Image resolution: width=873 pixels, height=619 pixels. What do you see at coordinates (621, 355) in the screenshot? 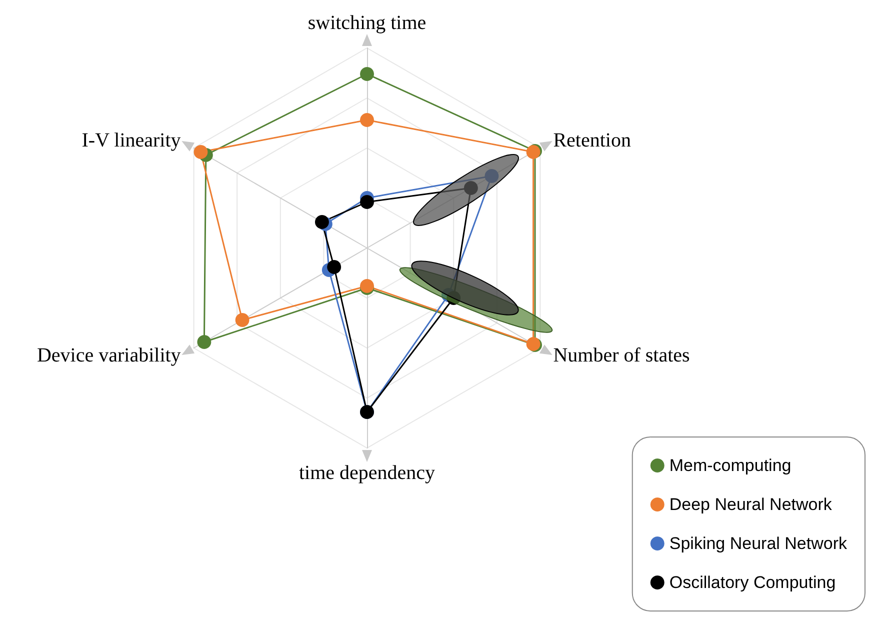
I see `spoke-label: Number of states` at bounding box center [621, 355].